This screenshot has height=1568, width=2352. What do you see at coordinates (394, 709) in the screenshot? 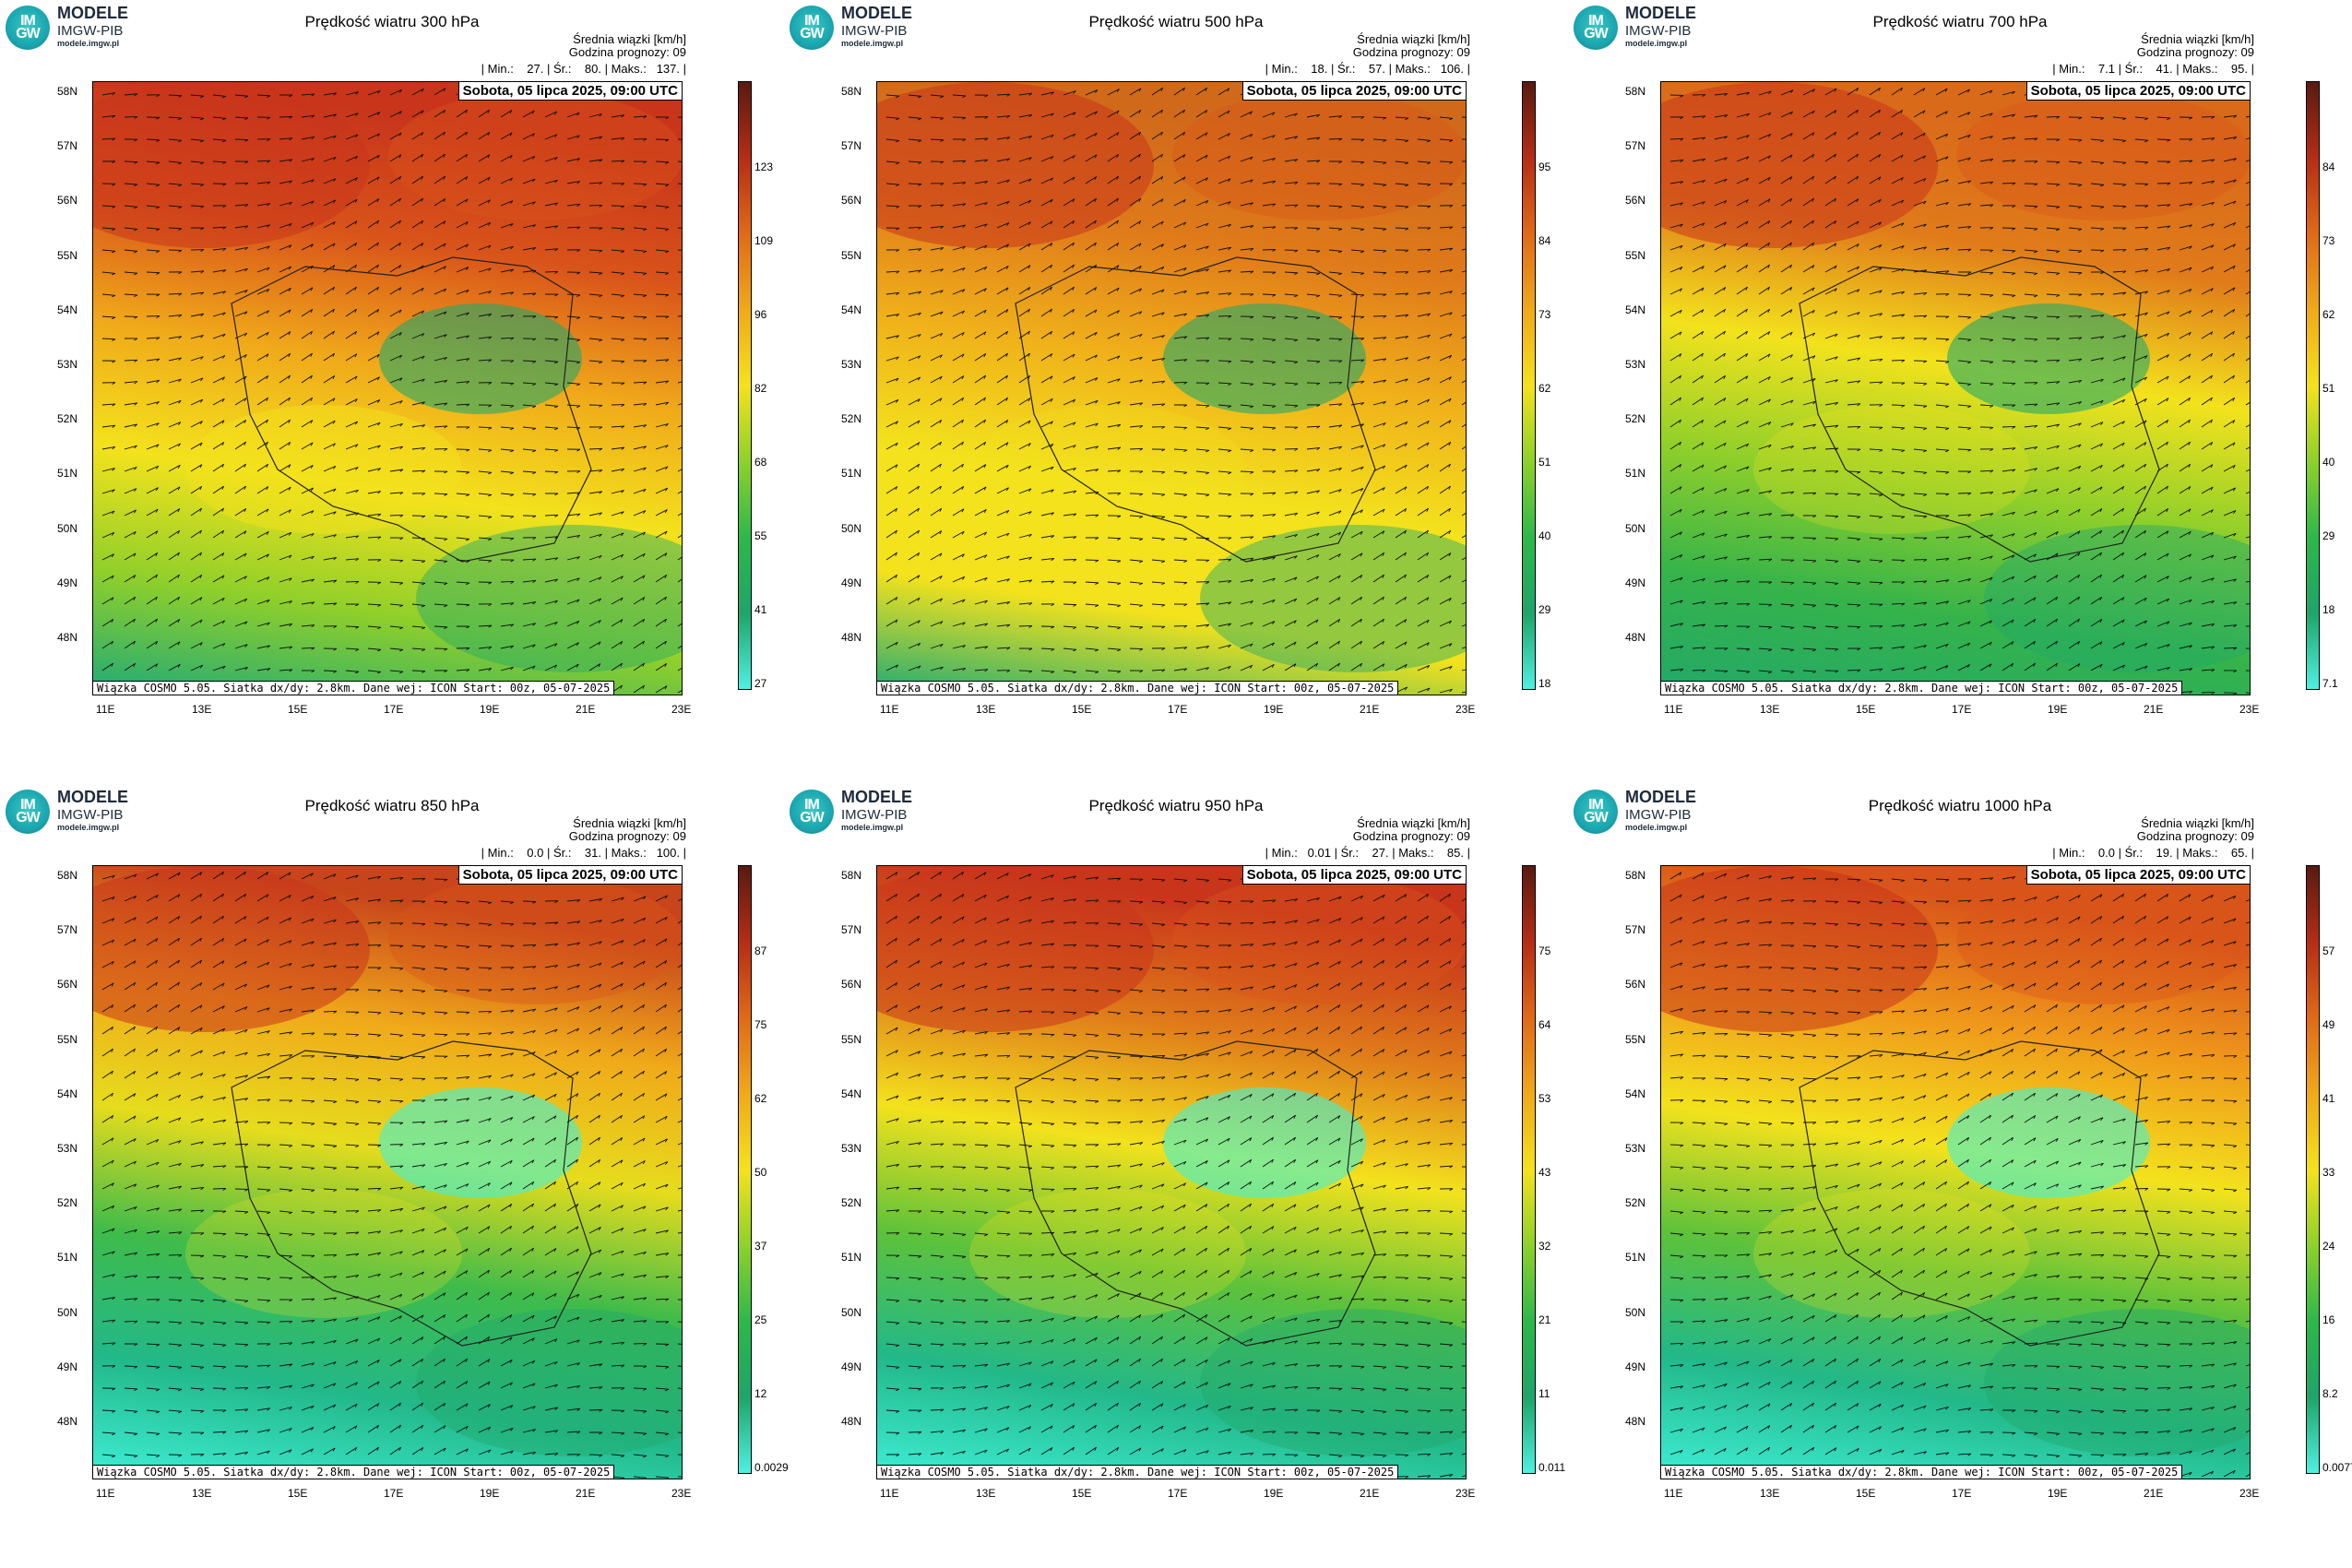
I see `lon-label: 17E` at bounding box center [394, 709].